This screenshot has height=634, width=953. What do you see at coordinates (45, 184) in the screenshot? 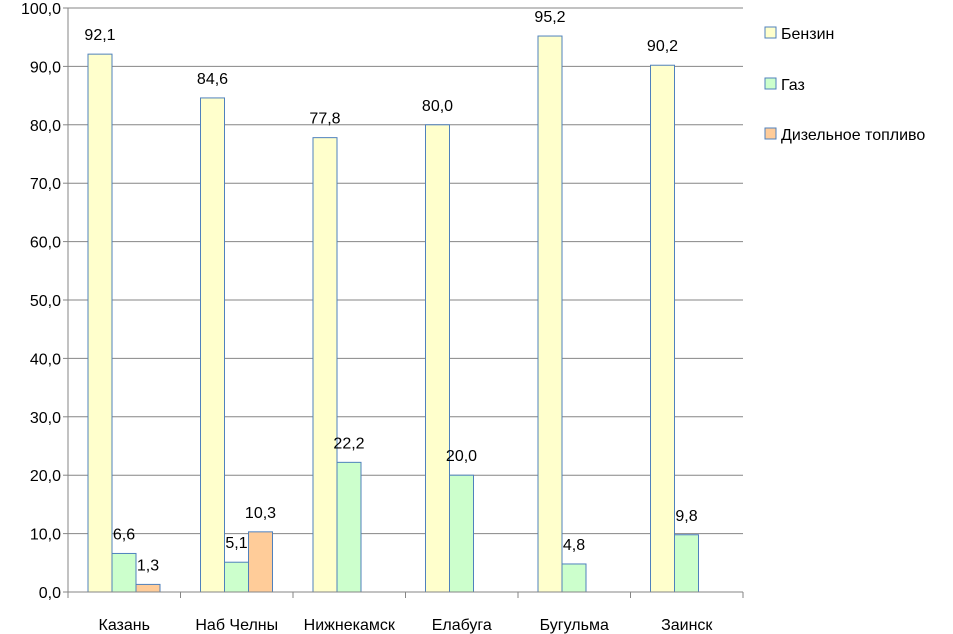
I see `y-tick-label: 70,0` at bounding box center [45, 184].